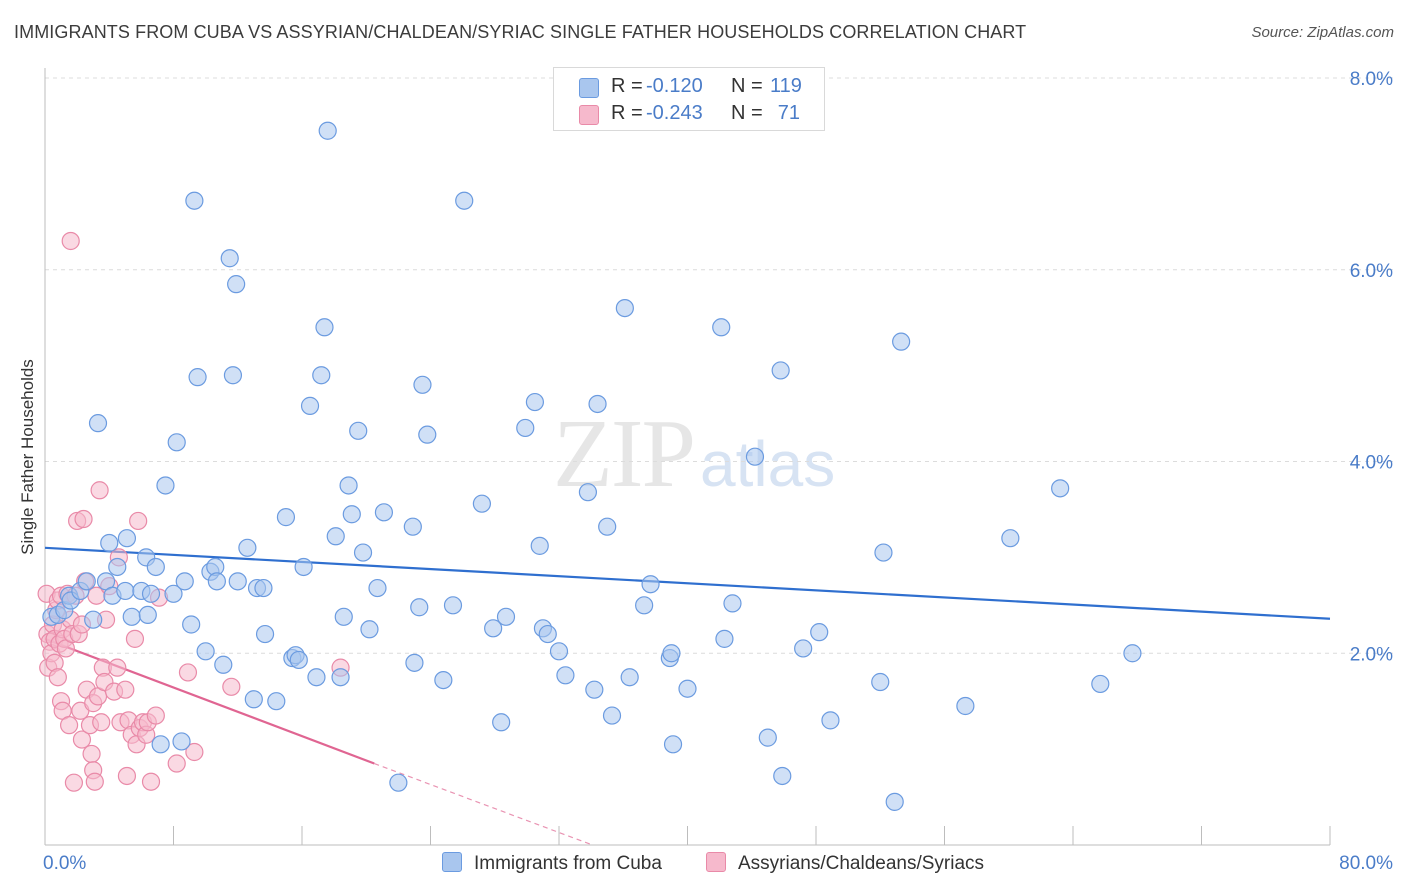  Describe the element at coordinates (568, 863) in the screenshot. I see `bottom-legend-label-cuba: Immigrants from Cuba` at that location.